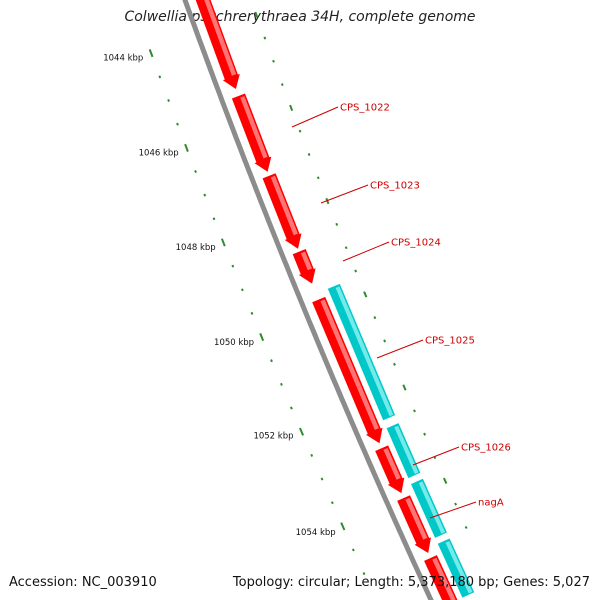  Describe the element at coordinates (234, 343) in the screenshot. I see `scale-tick-label: 1050 kbp` at that location.